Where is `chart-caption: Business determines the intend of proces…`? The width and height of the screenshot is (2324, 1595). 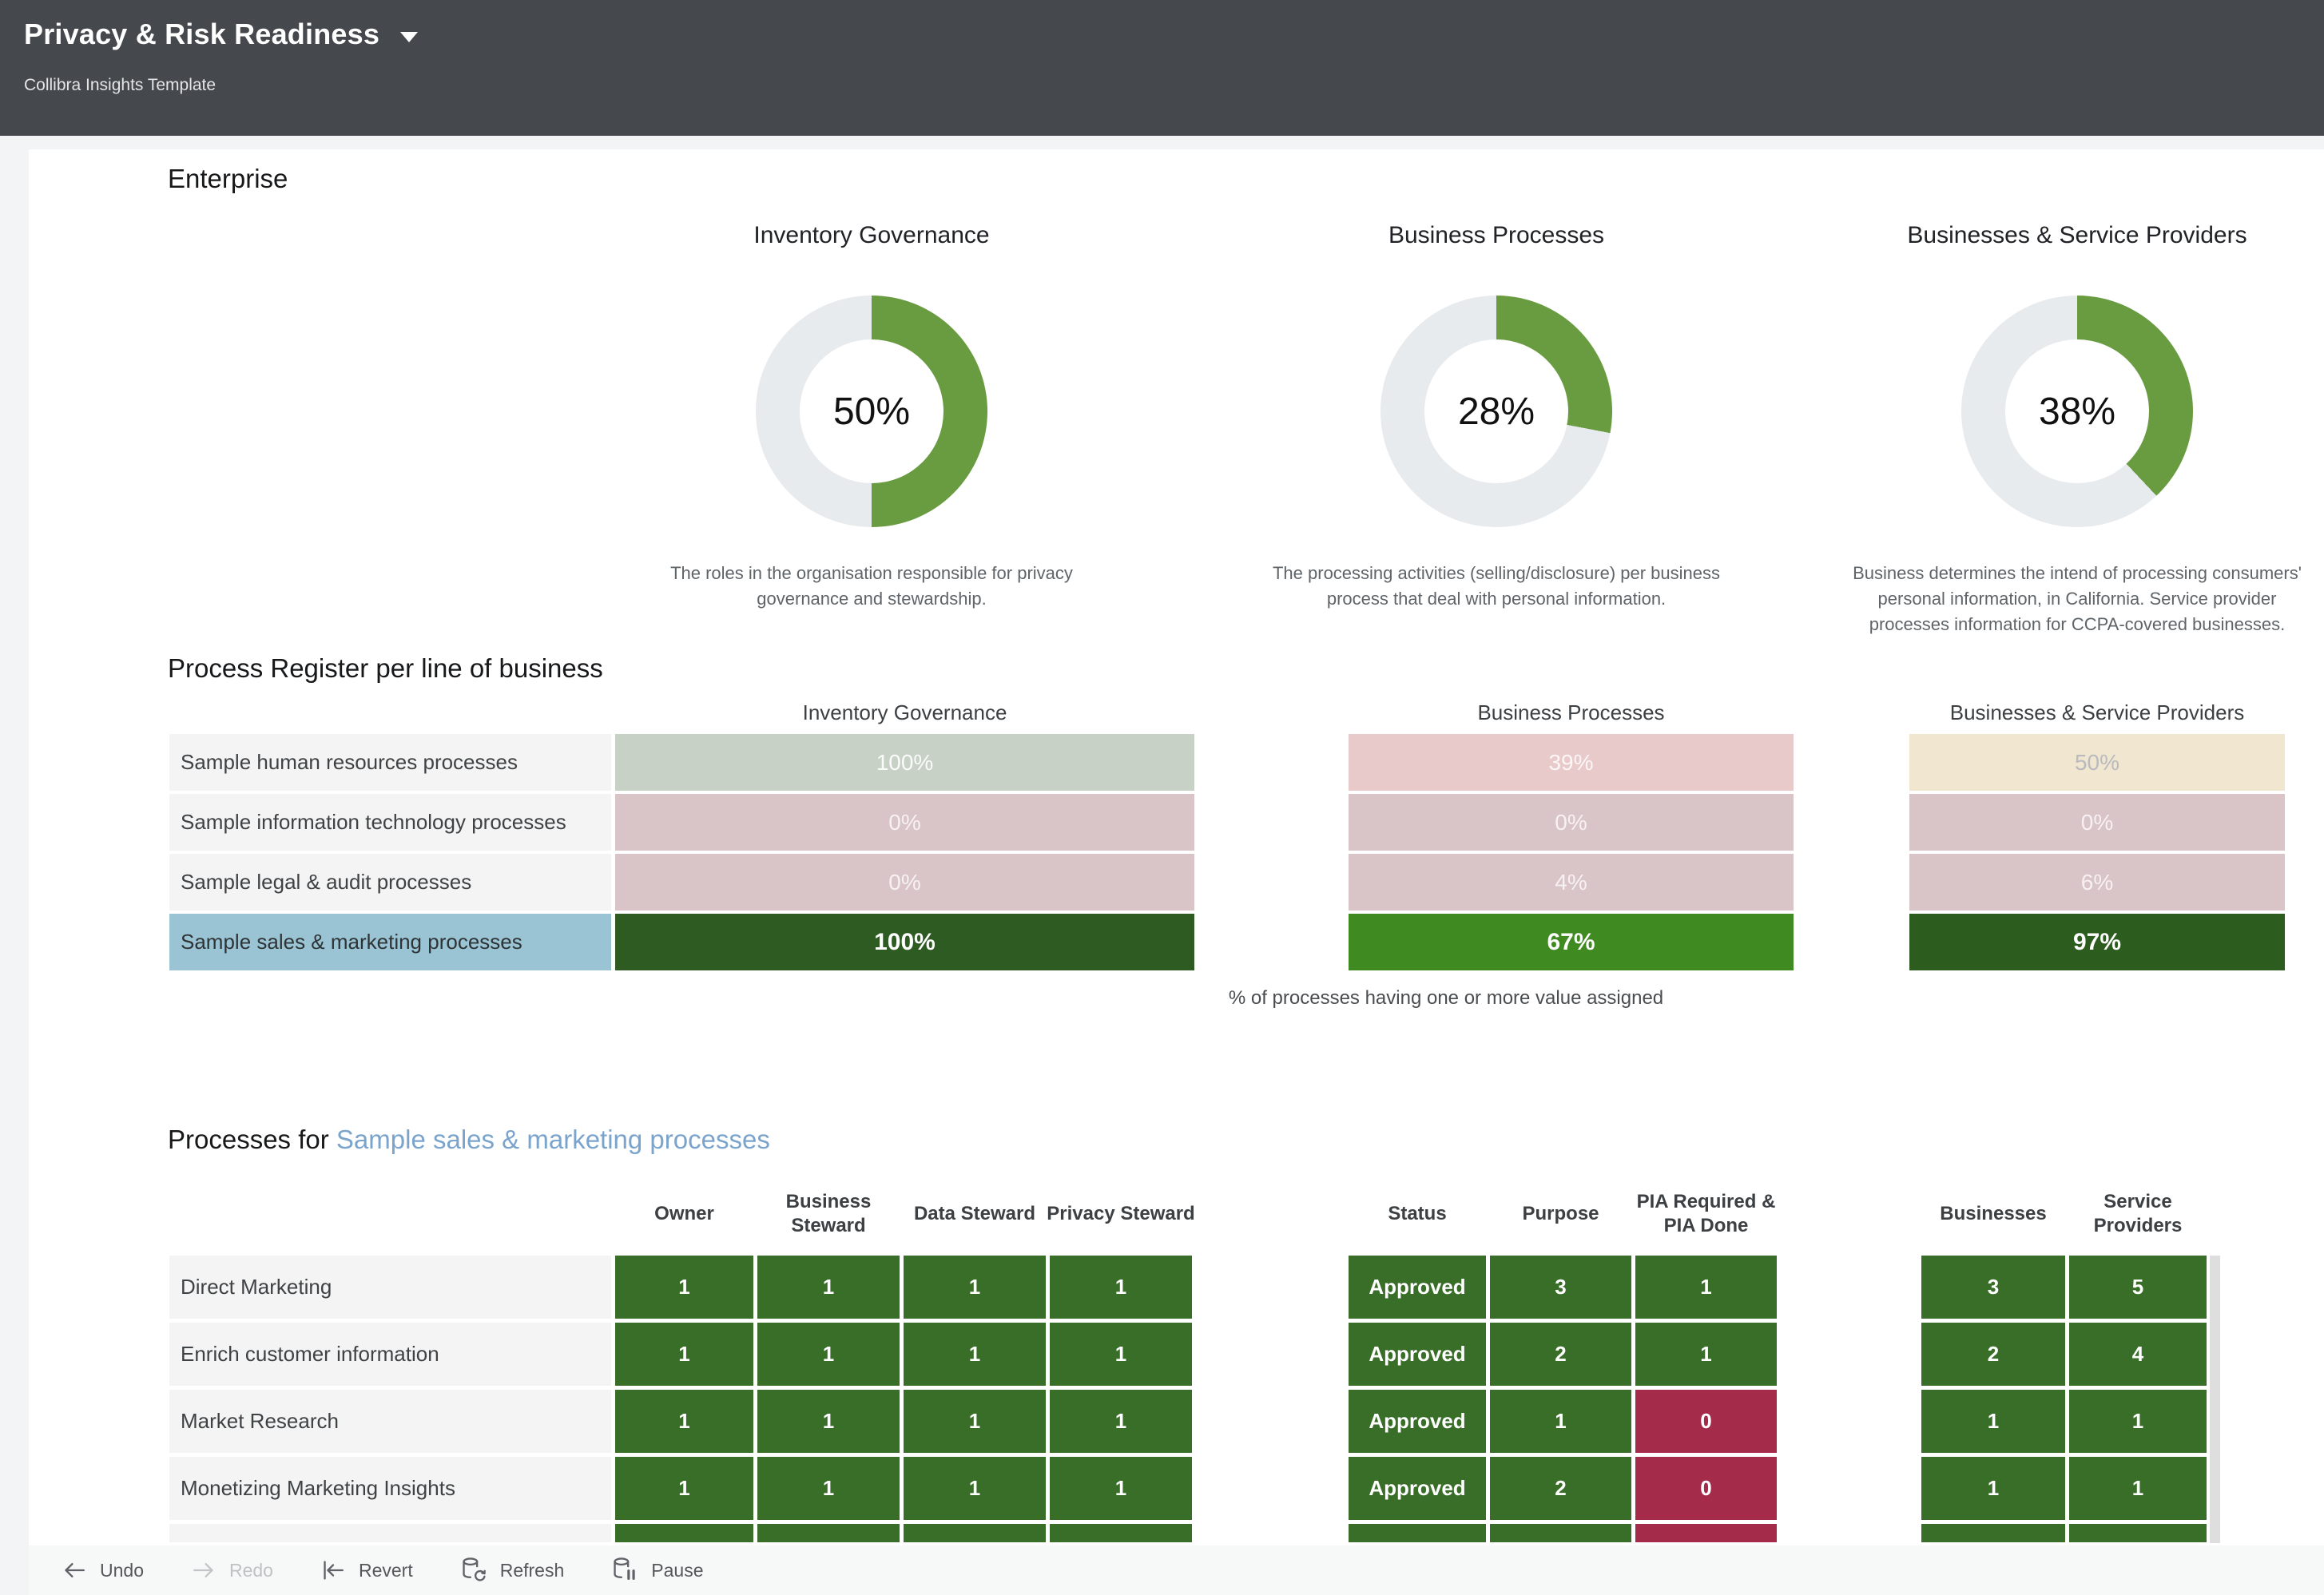
chart-caption: Business determines the intend of proces… is located at coordinates (2077, 598).